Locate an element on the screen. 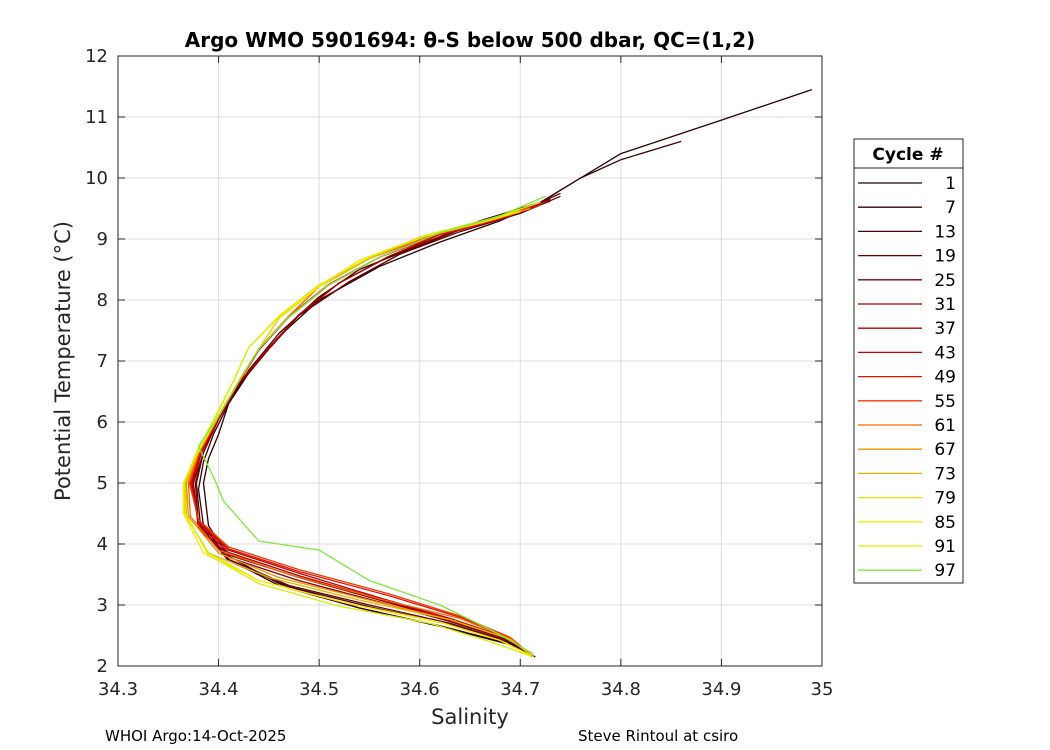  legend-label-cycle-67: 67 is located at coordinates (945, 450).